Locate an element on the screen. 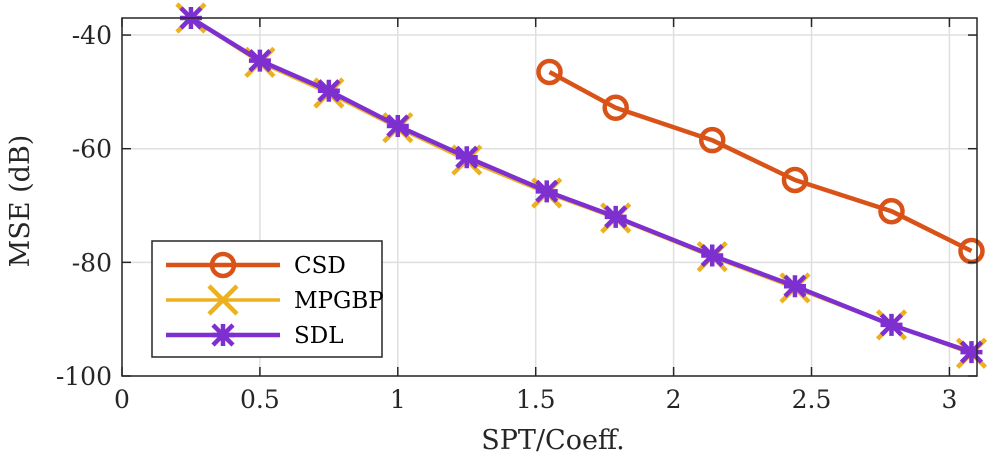 Image resolution: width=996 pixels, height=464 pixels. legend-marker-sdl is located at coordinates (223, 335).